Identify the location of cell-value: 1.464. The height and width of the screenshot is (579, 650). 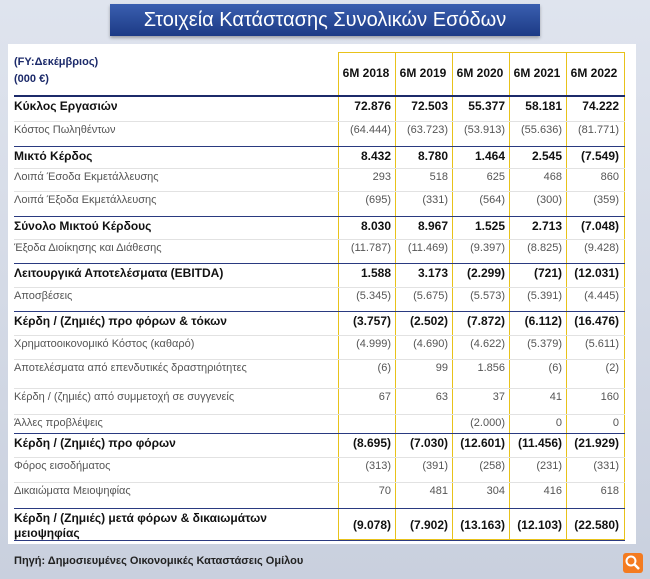
(489, 156).